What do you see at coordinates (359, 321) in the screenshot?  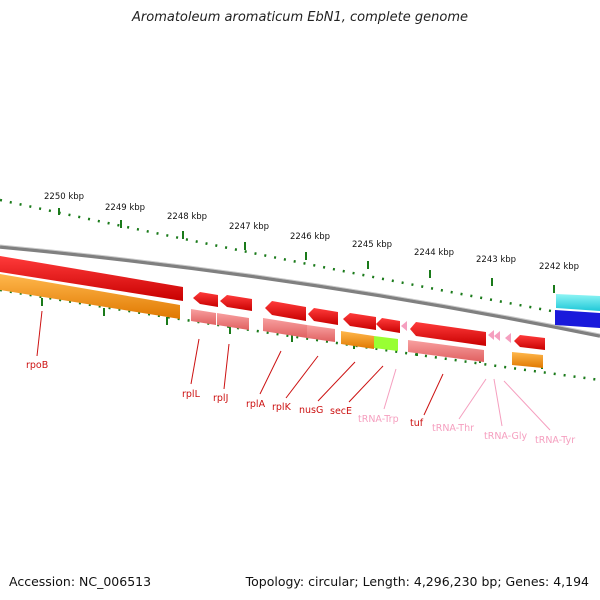 I see `cds-nusg` at bounding box center [359, 321].